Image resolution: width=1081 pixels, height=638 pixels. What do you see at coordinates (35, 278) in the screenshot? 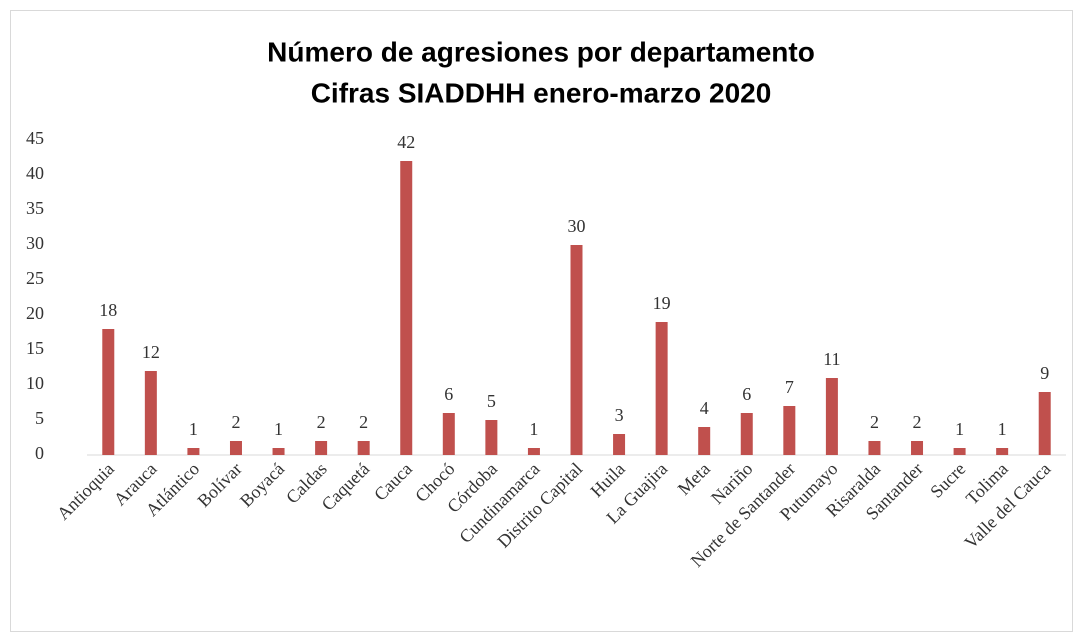
I see `y-tick-label: 25` at bounding box center [35, 278].